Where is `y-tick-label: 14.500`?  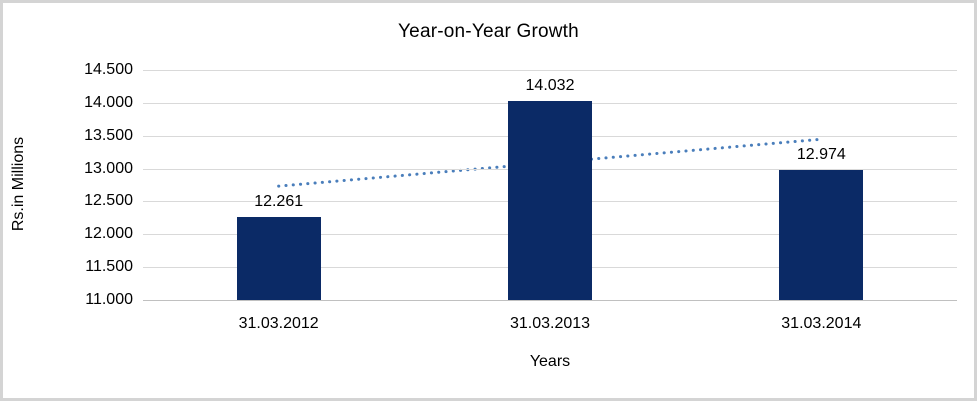
y-tick-label: 14.500 is located at coordinates (108, 69).